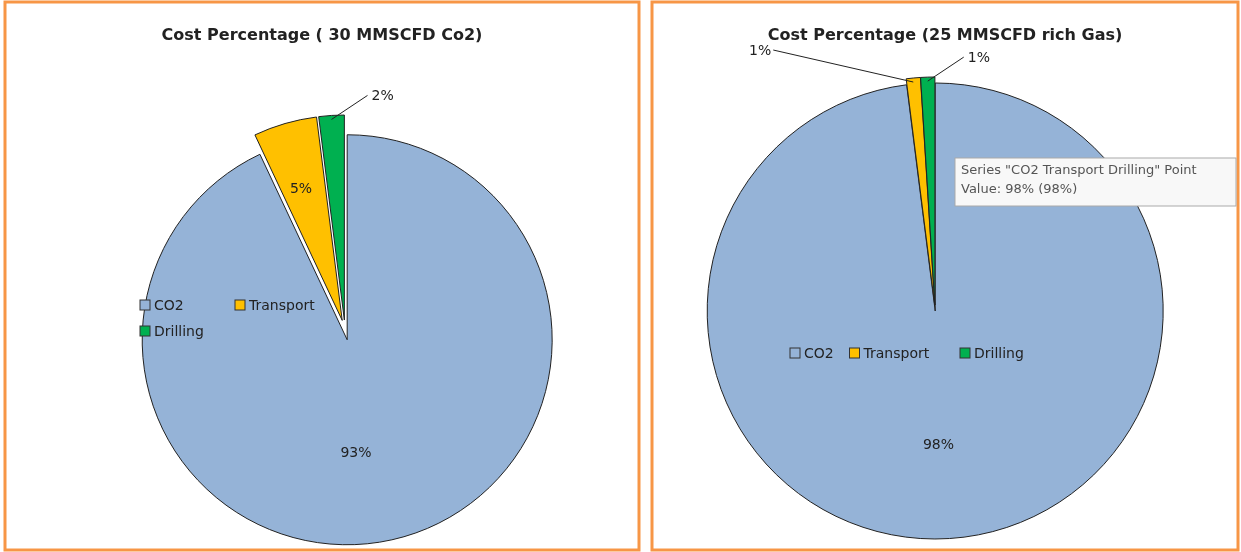 This screenshot has width=1241, height=552. What do you see at coordinates (356, 452) in the screenshot?
I see `data-label: 93%` at bounding box center [356, 452].